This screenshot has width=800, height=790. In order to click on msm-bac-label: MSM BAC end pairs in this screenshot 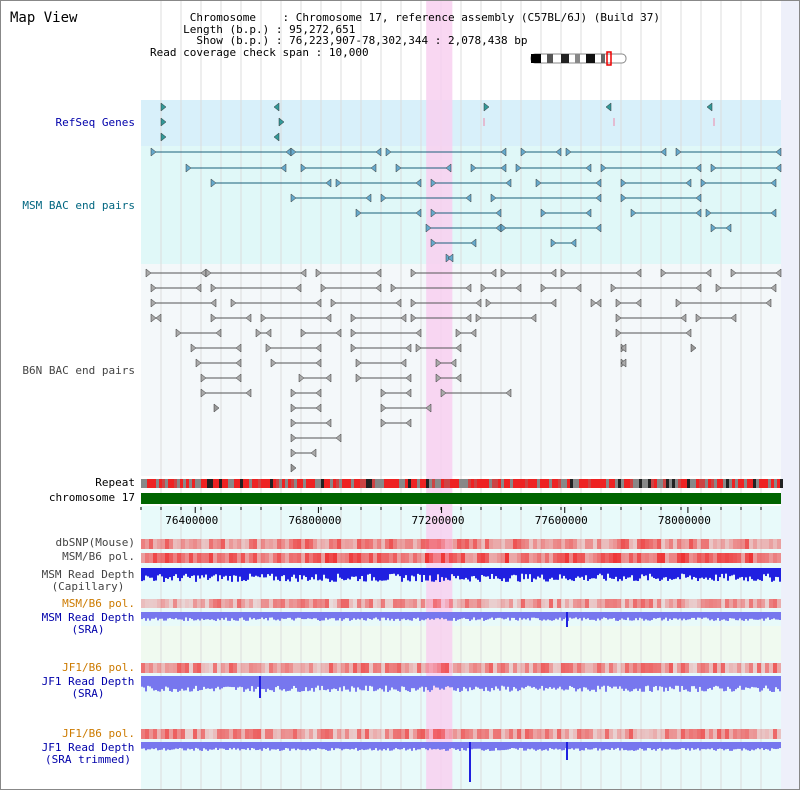, I will do `click(78, 205)`.